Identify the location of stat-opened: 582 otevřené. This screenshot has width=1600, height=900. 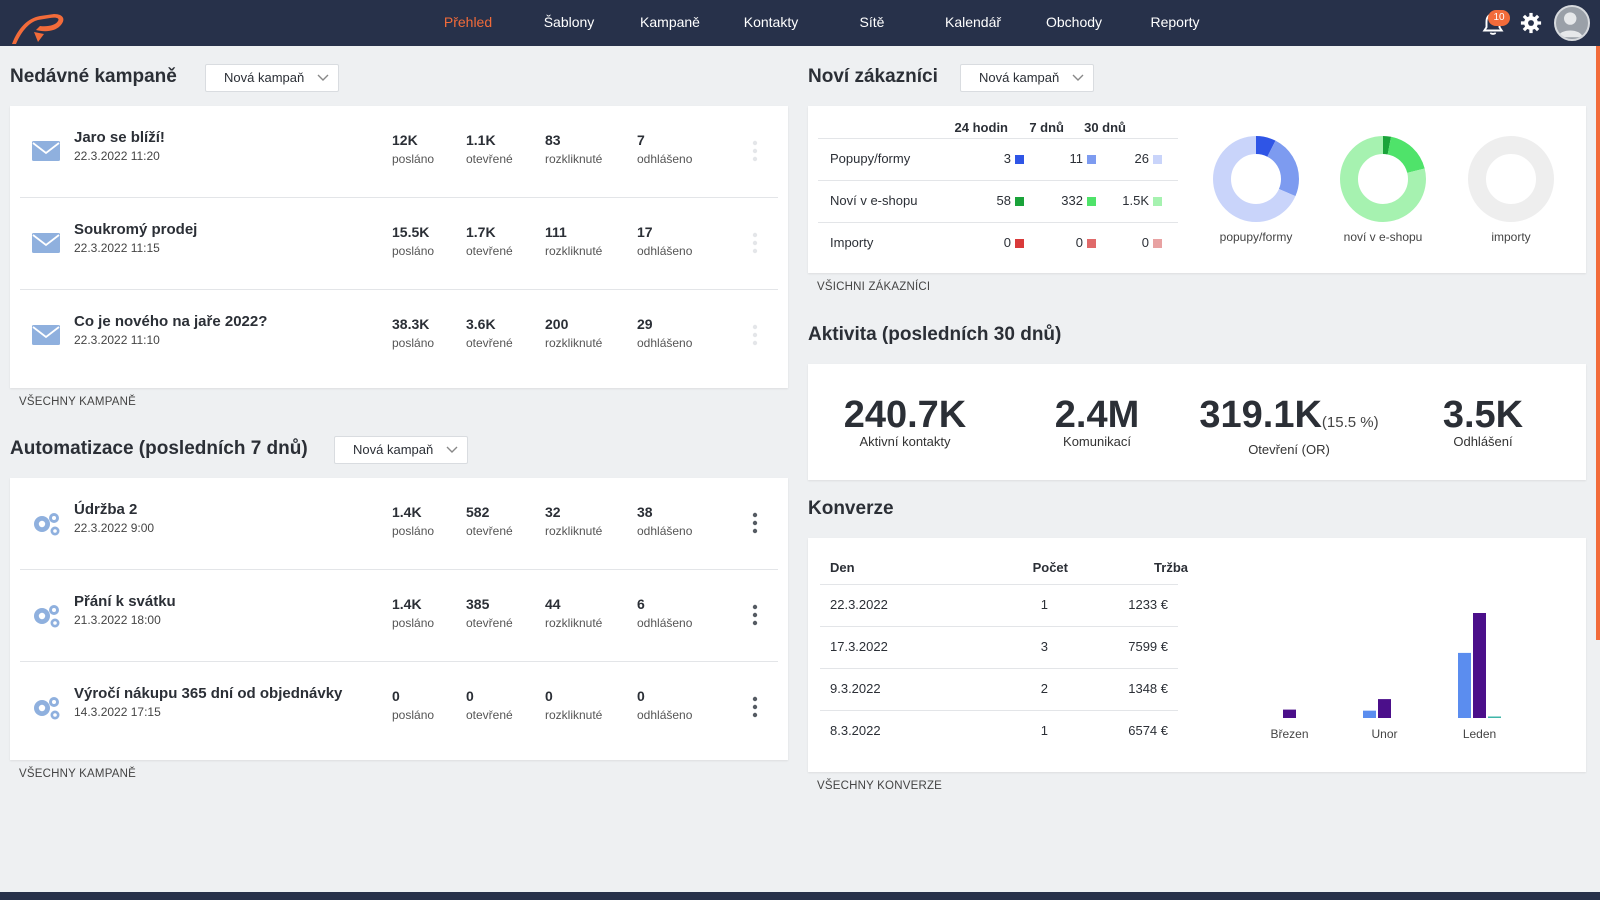
(489, 521).